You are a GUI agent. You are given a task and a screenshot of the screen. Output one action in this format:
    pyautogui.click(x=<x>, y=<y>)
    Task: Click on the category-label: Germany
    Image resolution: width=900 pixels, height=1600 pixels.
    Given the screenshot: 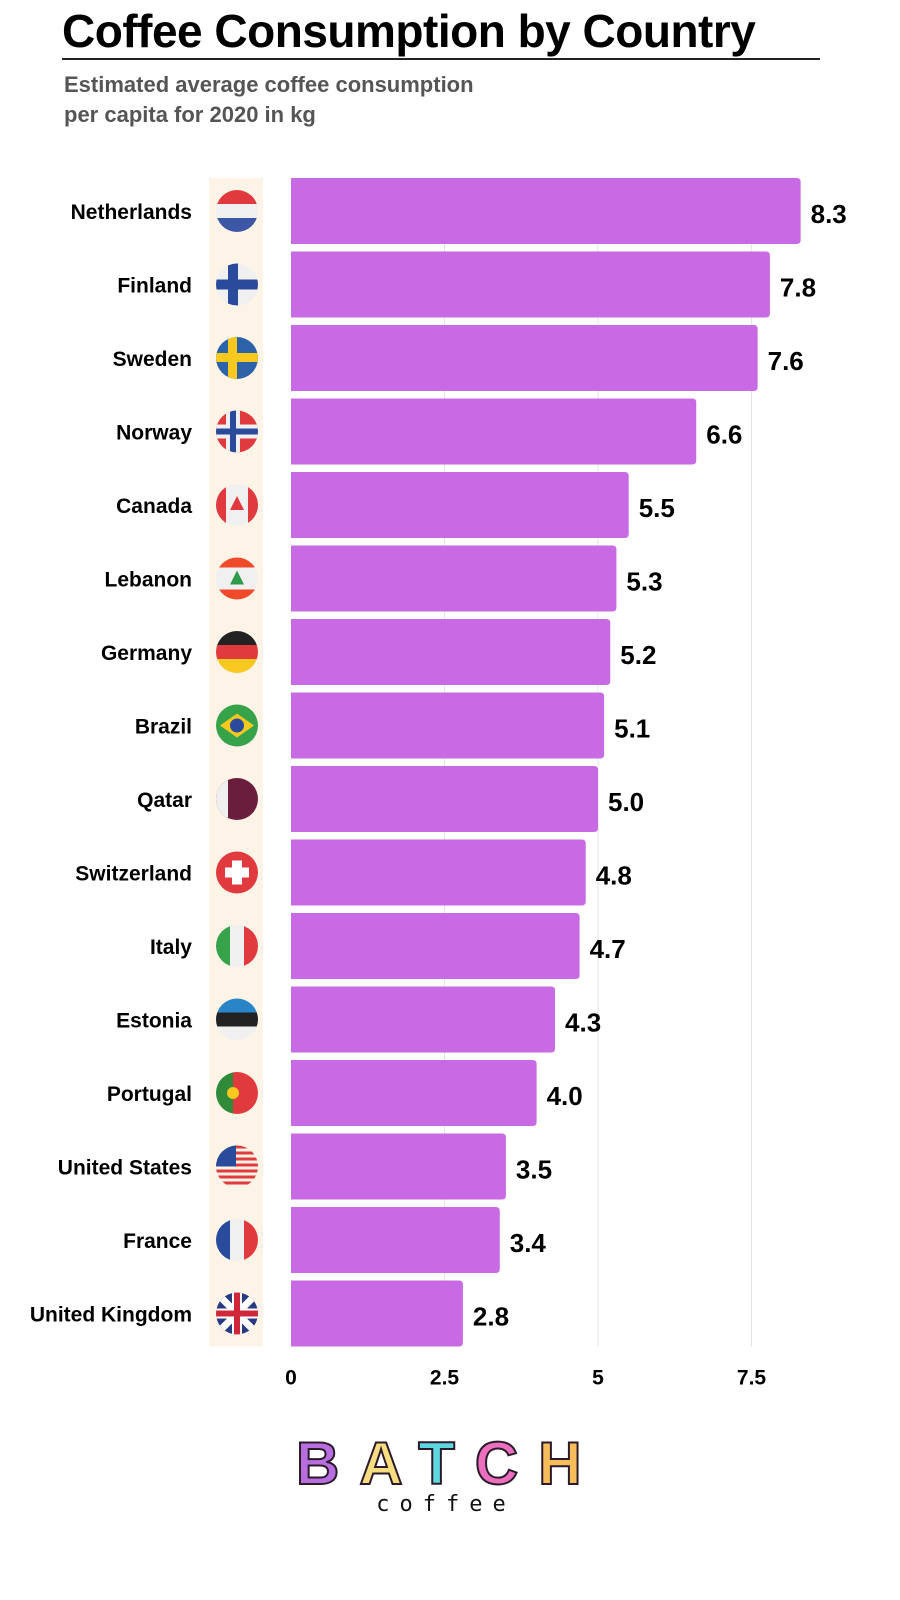 What is the action you would take?
    pyautogui.click(x=146, y=653)
    